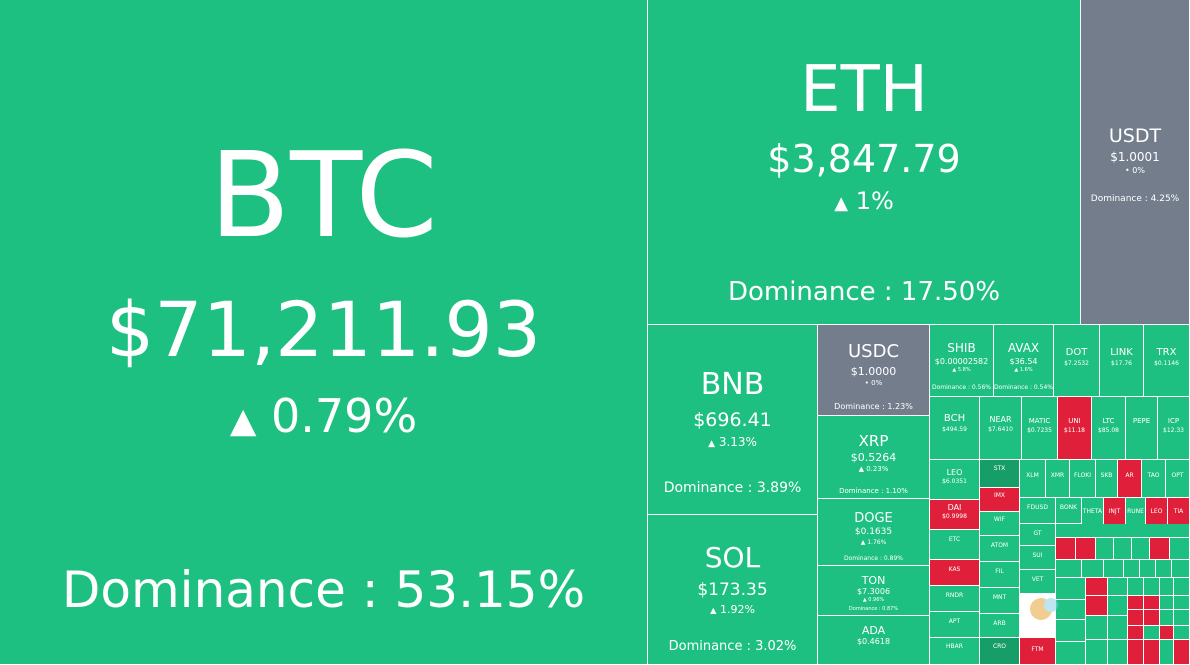 The image size is (1190, 665). Describe the element at coordinates (1000, 500) in the screenshot. I see `tile-imx: IMX` at that location.